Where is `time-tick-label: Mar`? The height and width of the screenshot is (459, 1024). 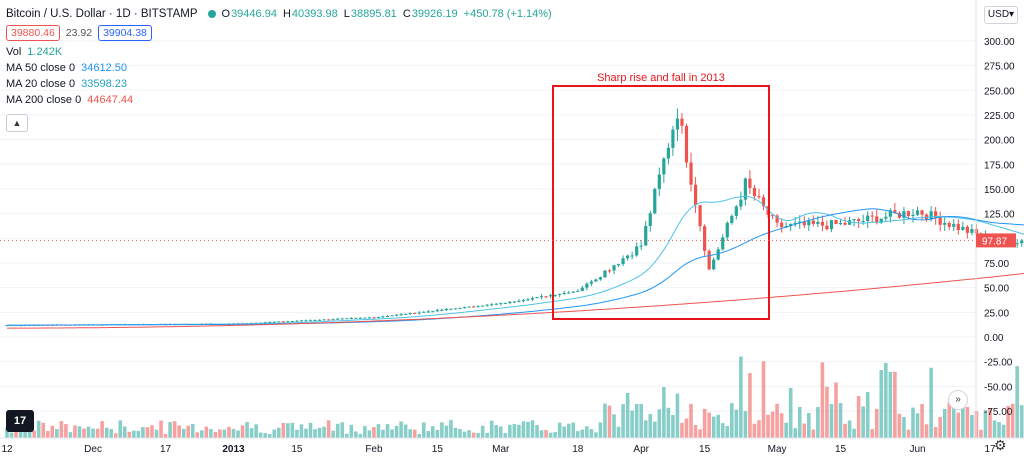 time-tick-label: Mar is located at coordinates (501, 449).